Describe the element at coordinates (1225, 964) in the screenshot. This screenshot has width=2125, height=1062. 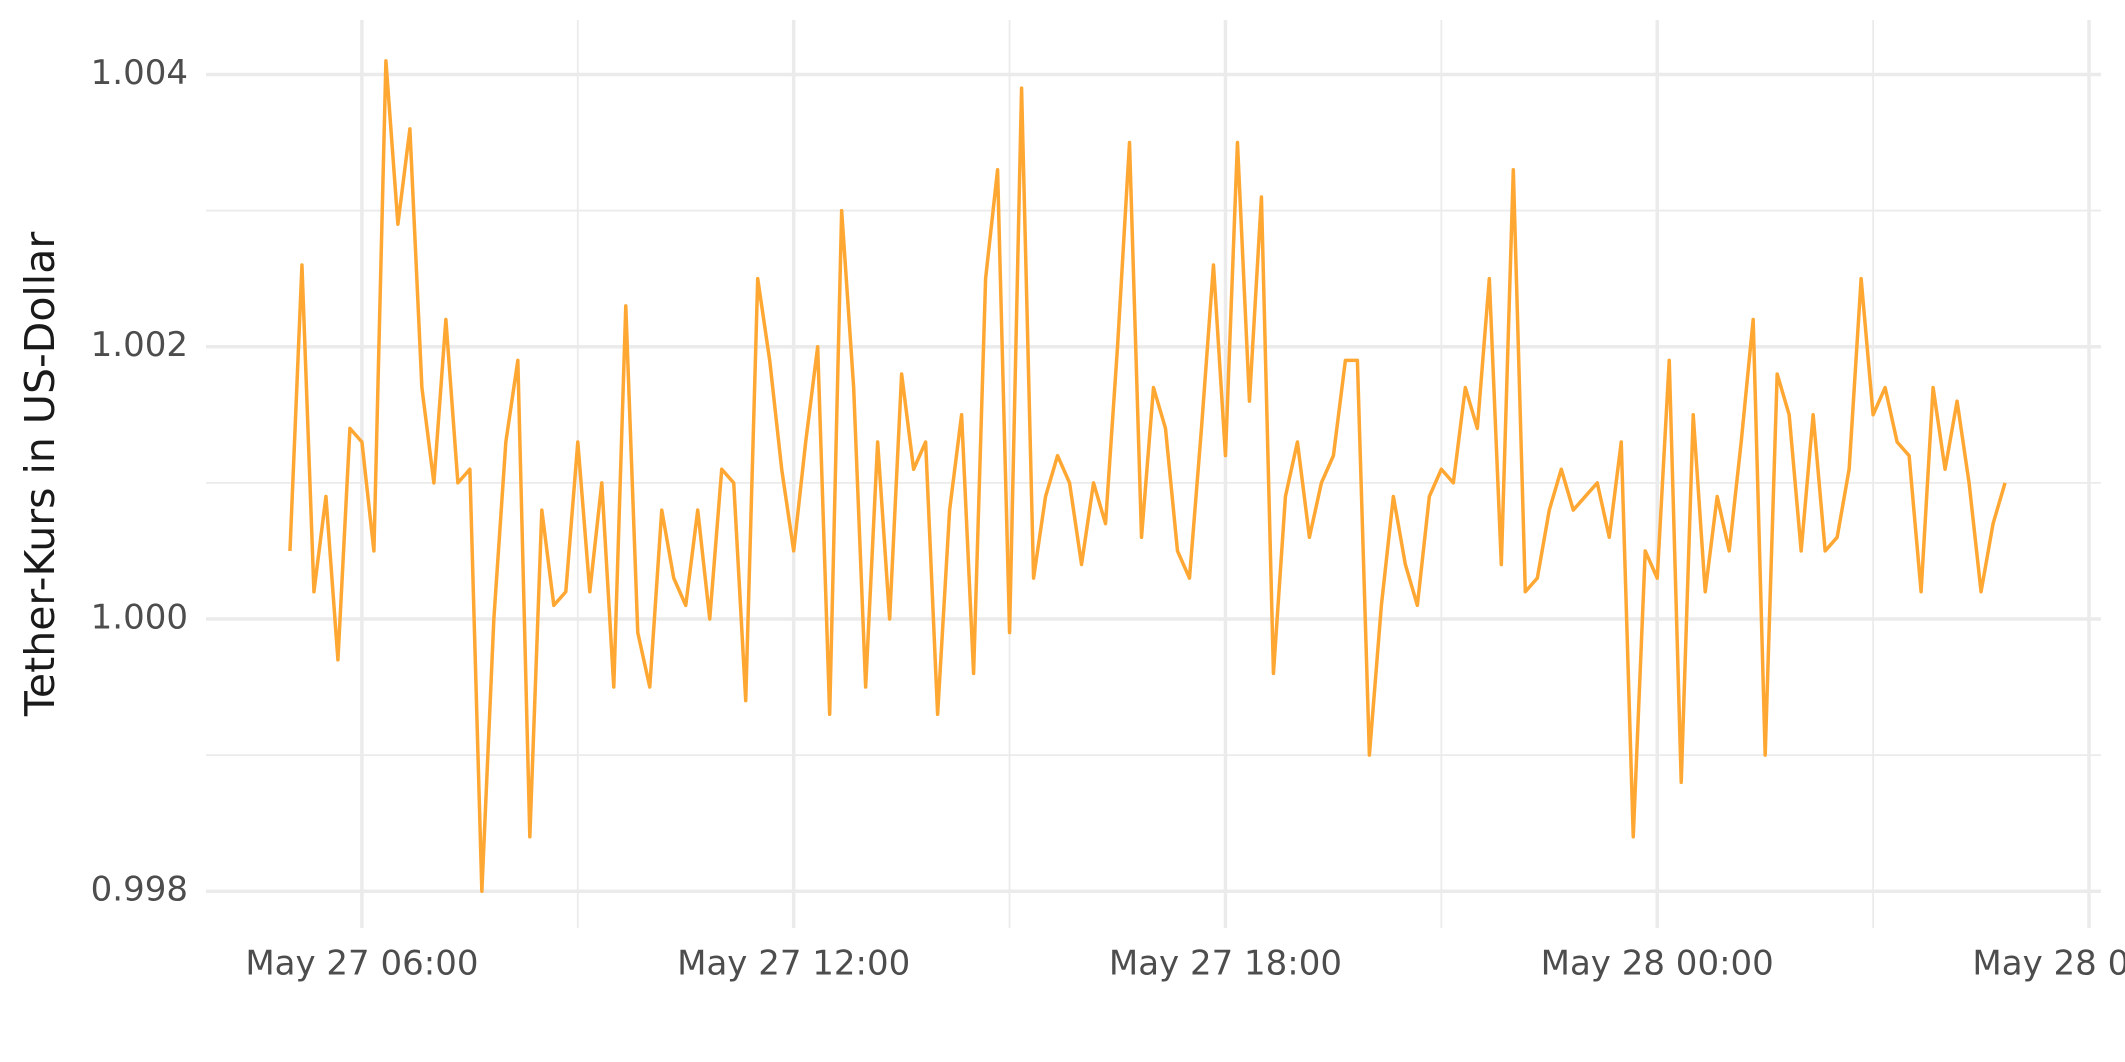
I see `x-tick-label: May 27 18:00` at that location.